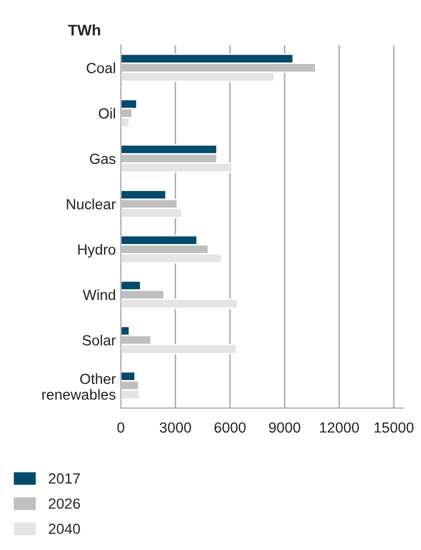 This screenshot has height=550, width=421. What do you see at coordinates (106, 113) in the screenshot?
I see `y-tick-label: Oil` at bounding box center [106, 113].